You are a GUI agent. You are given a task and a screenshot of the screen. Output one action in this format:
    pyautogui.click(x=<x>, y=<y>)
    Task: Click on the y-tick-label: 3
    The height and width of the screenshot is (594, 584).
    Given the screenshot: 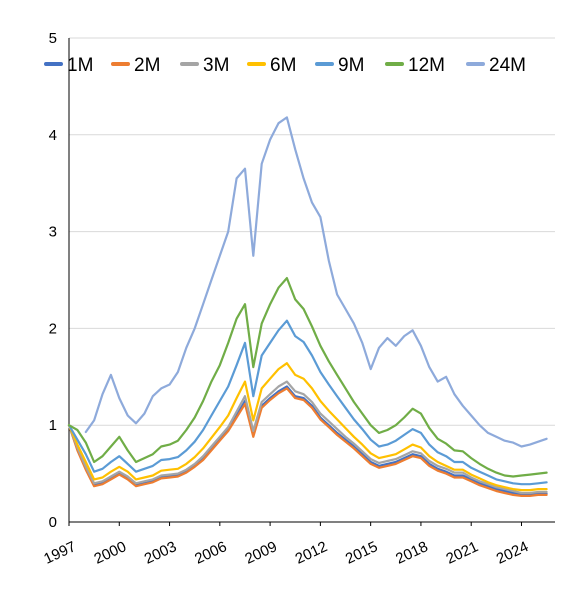 What is the action you would take?
    pyautogui.click(x=53, y=232)
    